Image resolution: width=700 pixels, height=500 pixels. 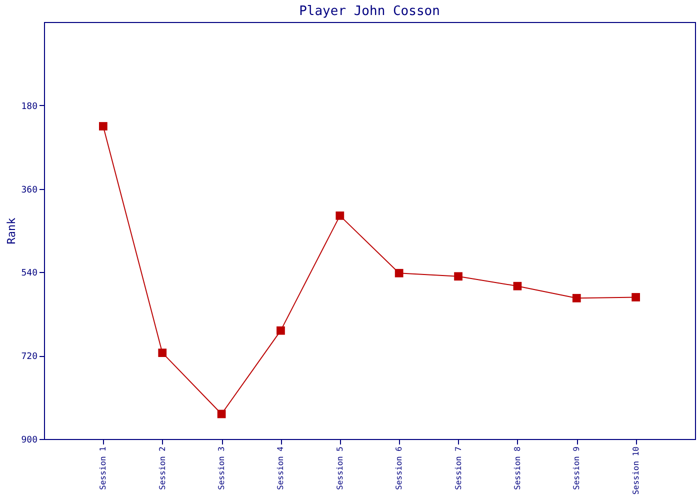 What do you see at coordinates (11, 230) in the screenshot?
I see `y-axis-title: Rank` at bounding box center [11, 230].